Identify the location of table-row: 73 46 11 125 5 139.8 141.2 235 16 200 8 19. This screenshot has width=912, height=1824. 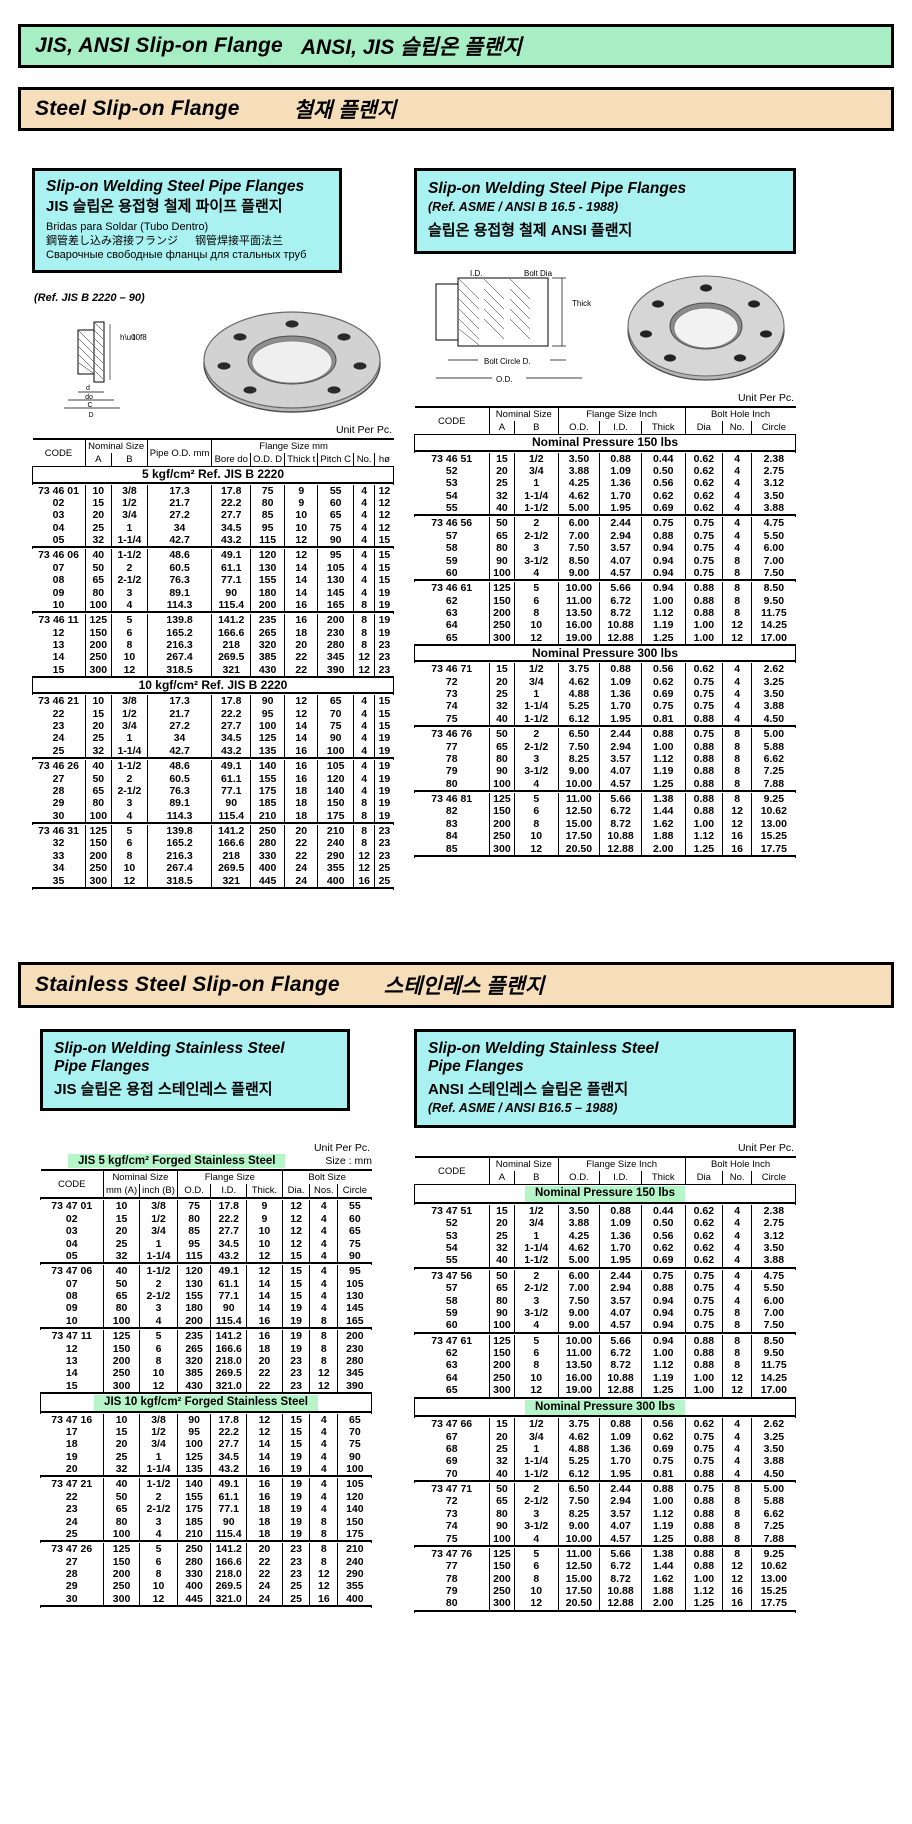
(213, 620).